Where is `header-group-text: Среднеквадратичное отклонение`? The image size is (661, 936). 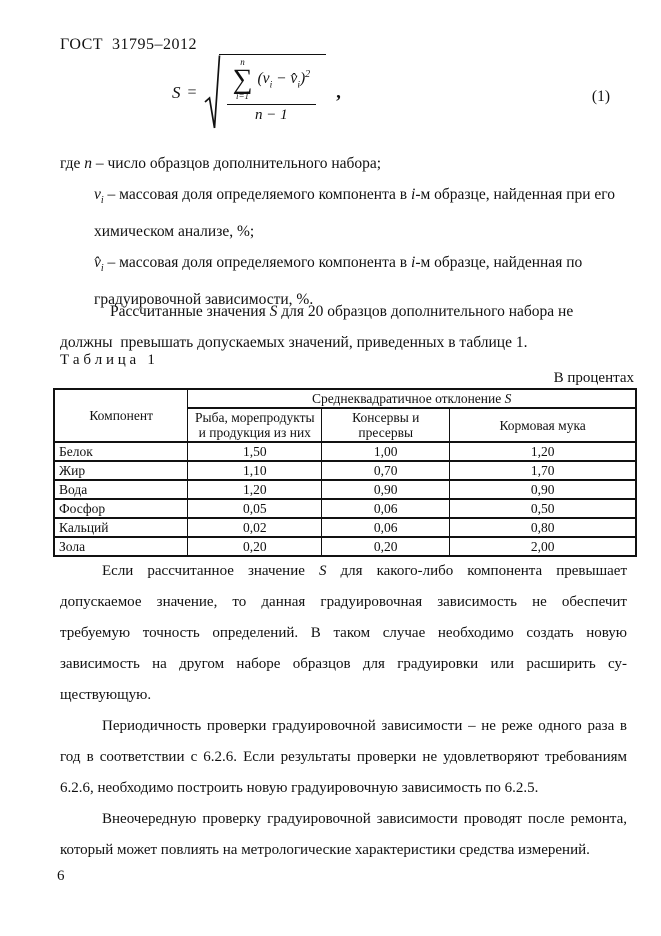
header-group-text: Среднеквадратичное отклонение is located at coordinates (408, 398).